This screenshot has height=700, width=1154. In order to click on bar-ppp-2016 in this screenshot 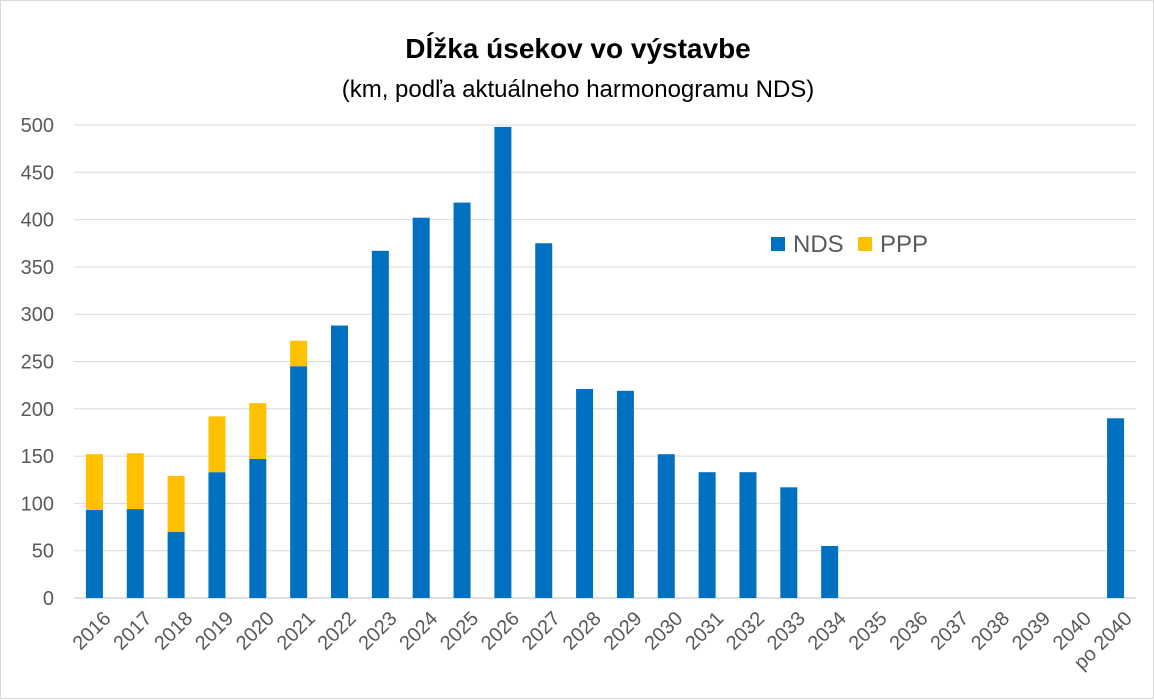, I will do `click(94, 482)`.